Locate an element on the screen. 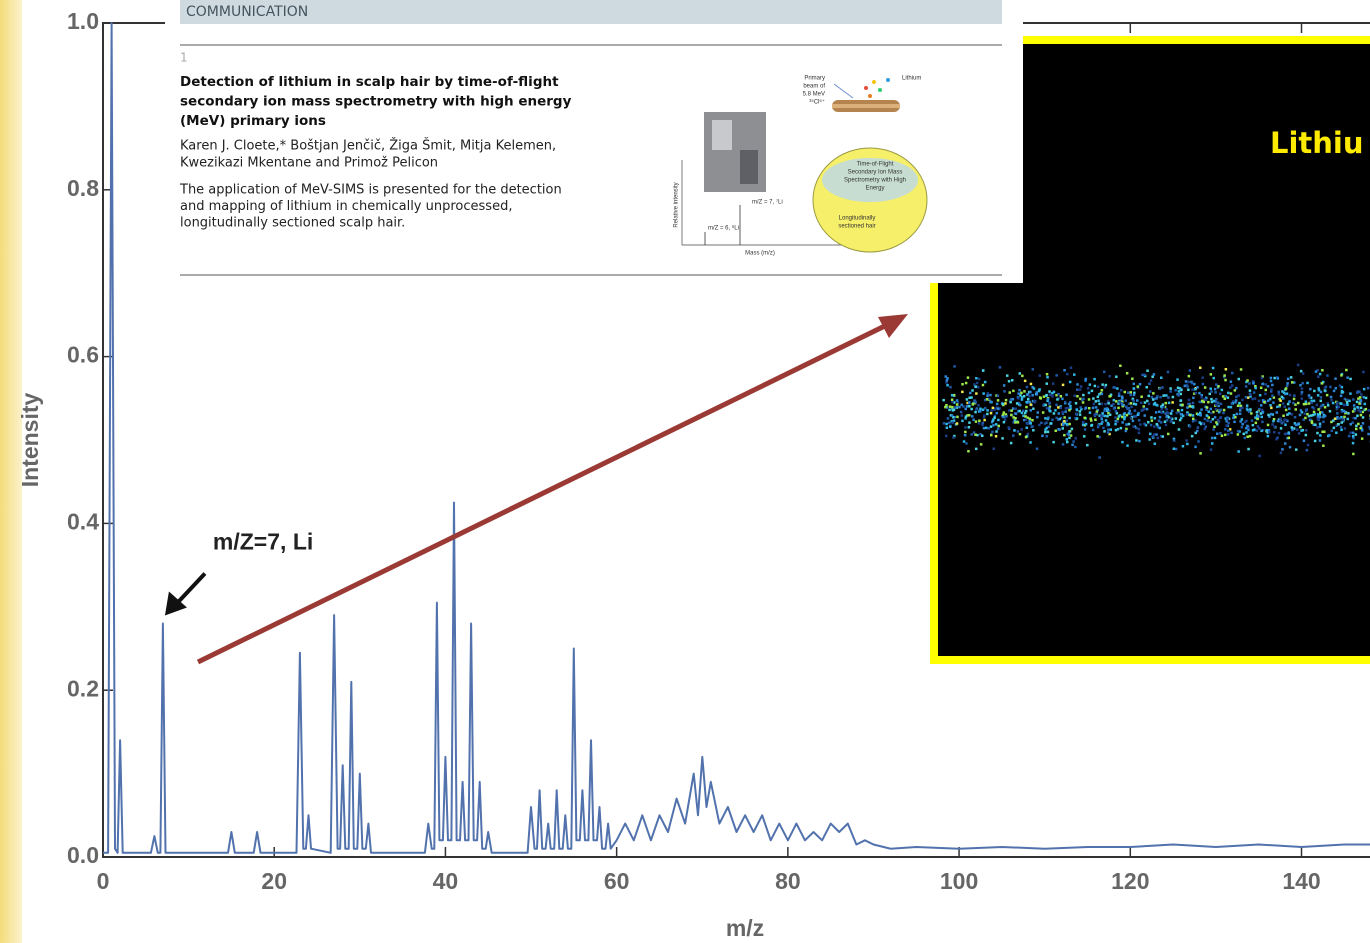 The image size is (1370, 943). x-tick-label: 60 is located at coordinates (617, 881).